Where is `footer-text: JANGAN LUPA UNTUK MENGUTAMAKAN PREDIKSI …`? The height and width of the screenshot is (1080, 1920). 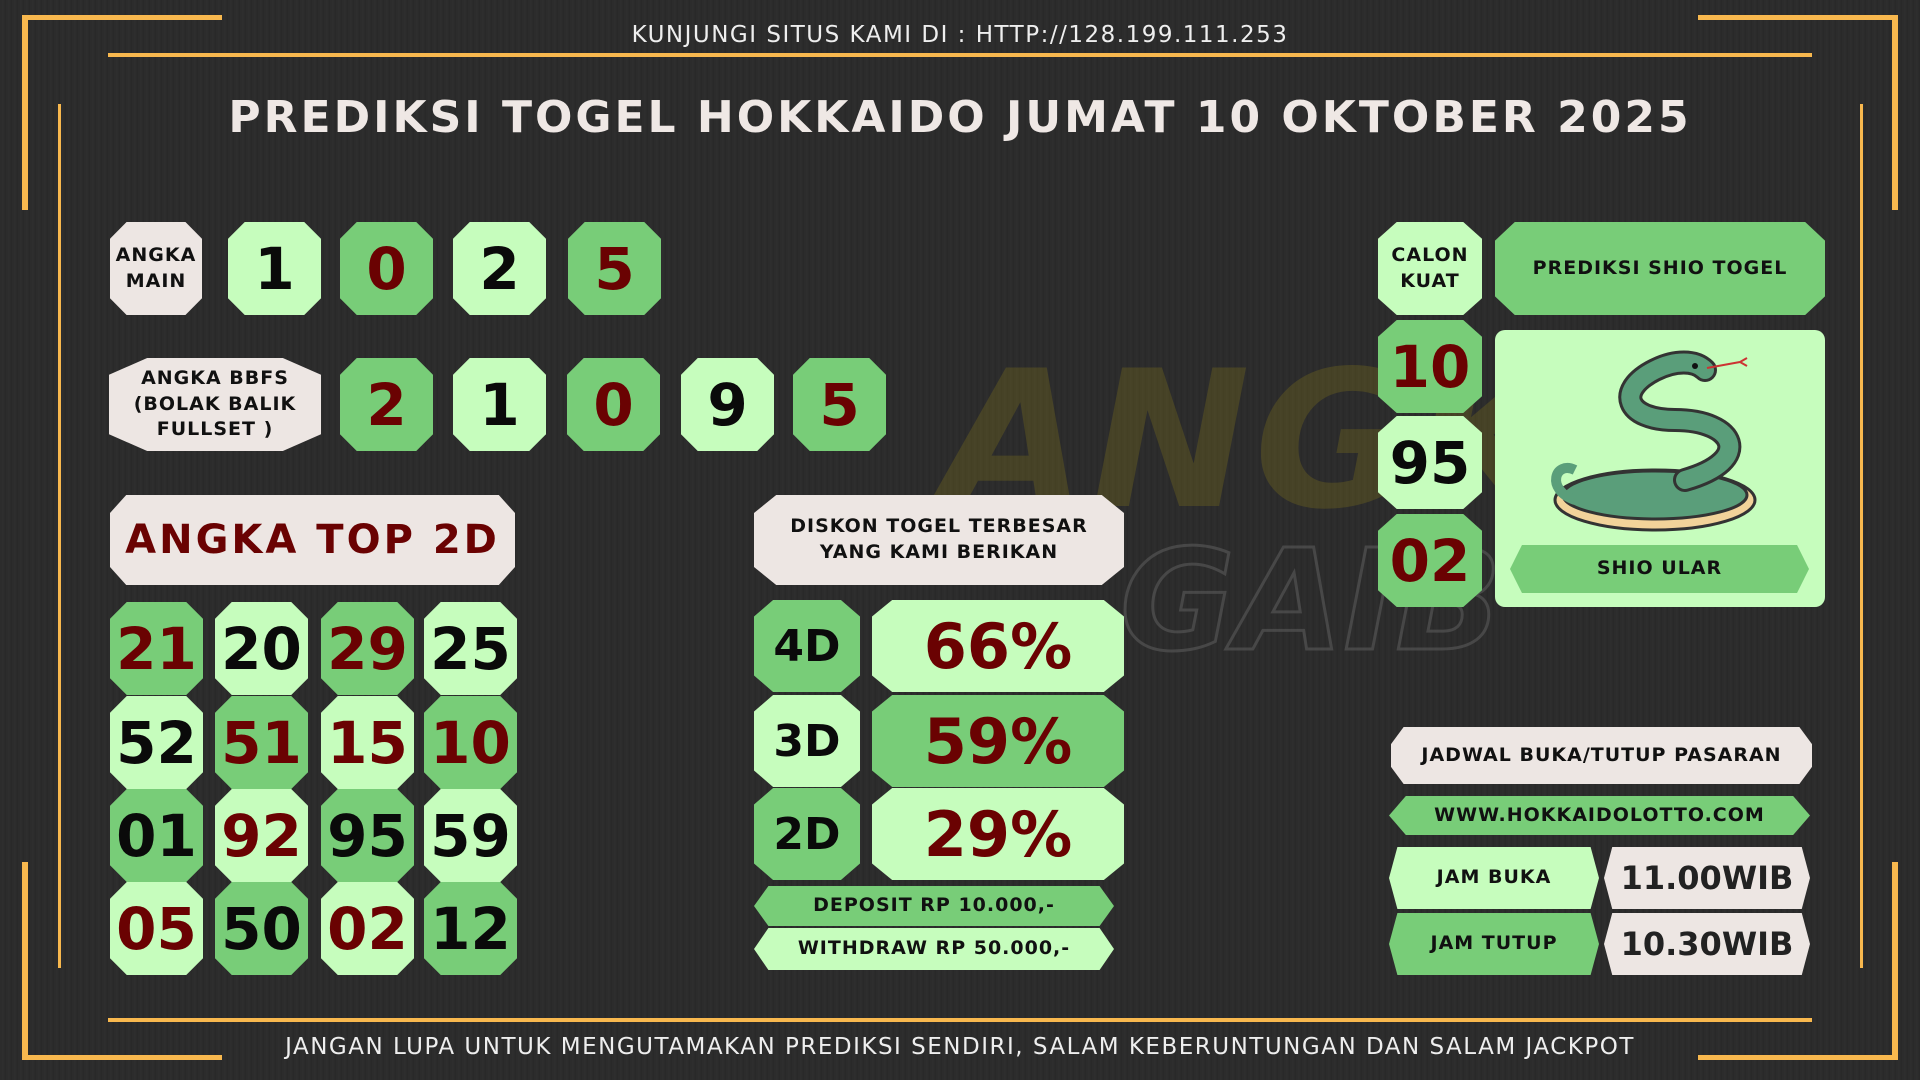
footer-text: JANGAN LUPA UNTUK MENGUTAMAKAN PREDIKSI … is located at coordinates (960, 1047).